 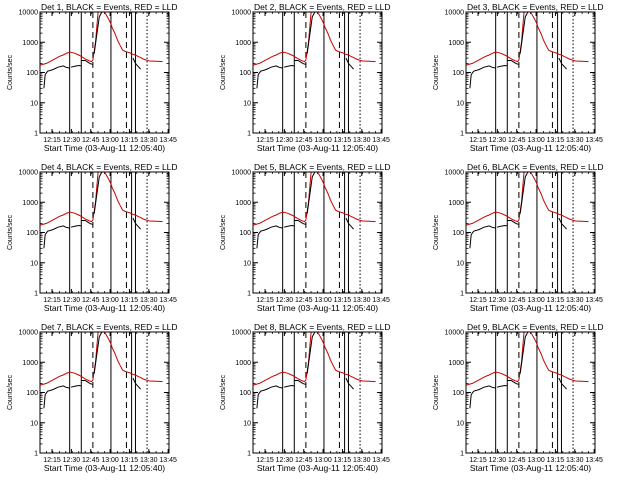 I want to click on panel-title: Det 2, BLACK = Events, RED = LLD, so click(x=322, y=7).